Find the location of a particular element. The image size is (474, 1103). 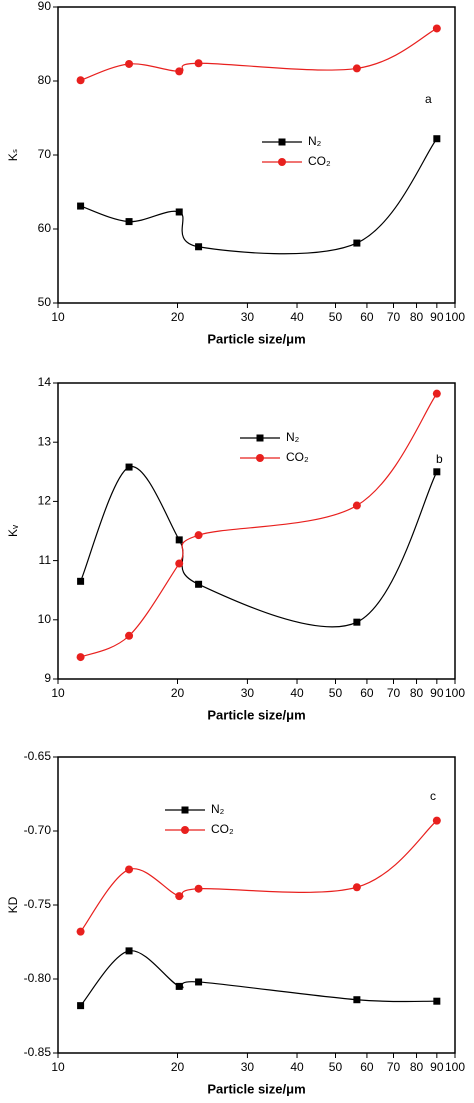

y-tick-label: 11 is located at coordinates (45, 560).